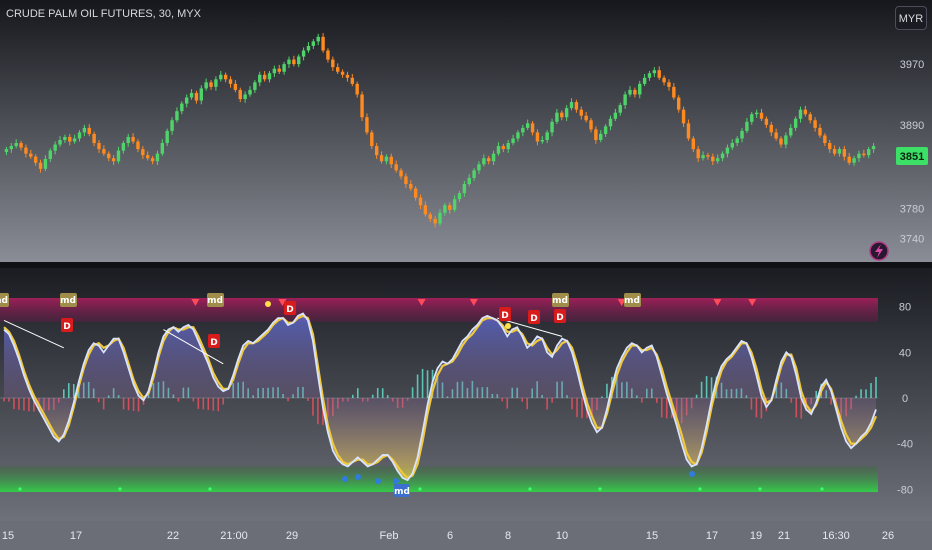 The image size is (932, 550). What do you see at coordinates (439, 479) in the screenshot?
I see `oversold-zone` at bounding box center [439, 479].